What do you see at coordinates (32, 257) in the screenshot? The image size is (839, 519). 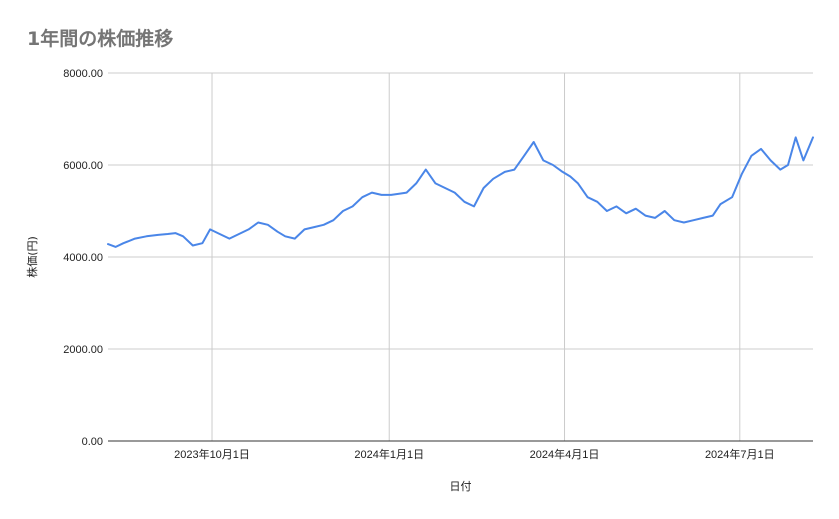 I see `y-axis-title: 株価(円)` at bounding box center [32, 257].